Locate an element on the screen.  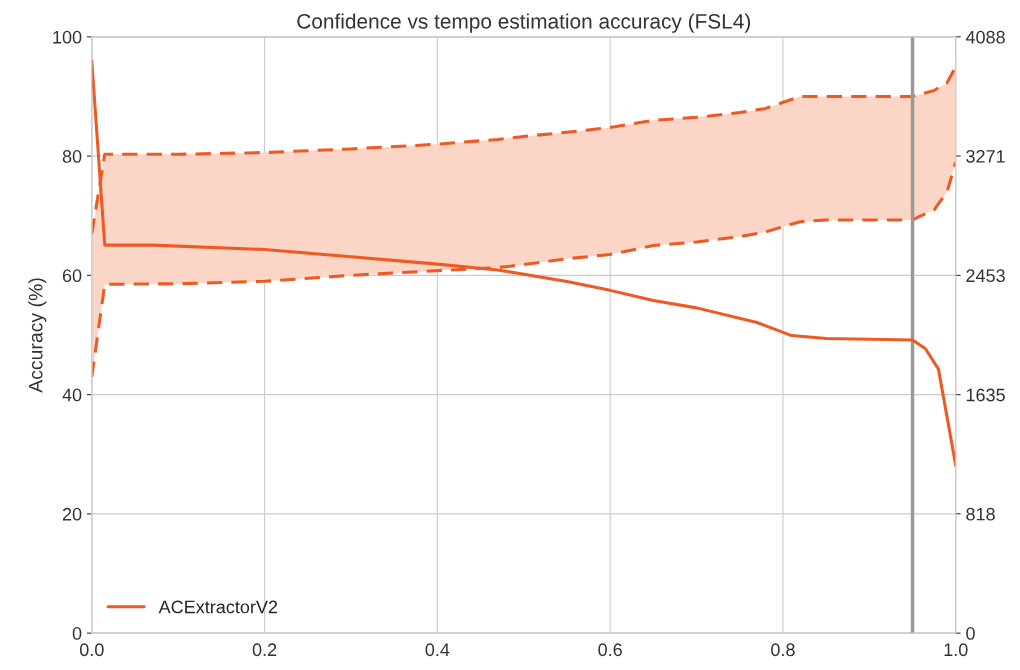
y-tick-label: 60 is located at coordinates (72, 276).